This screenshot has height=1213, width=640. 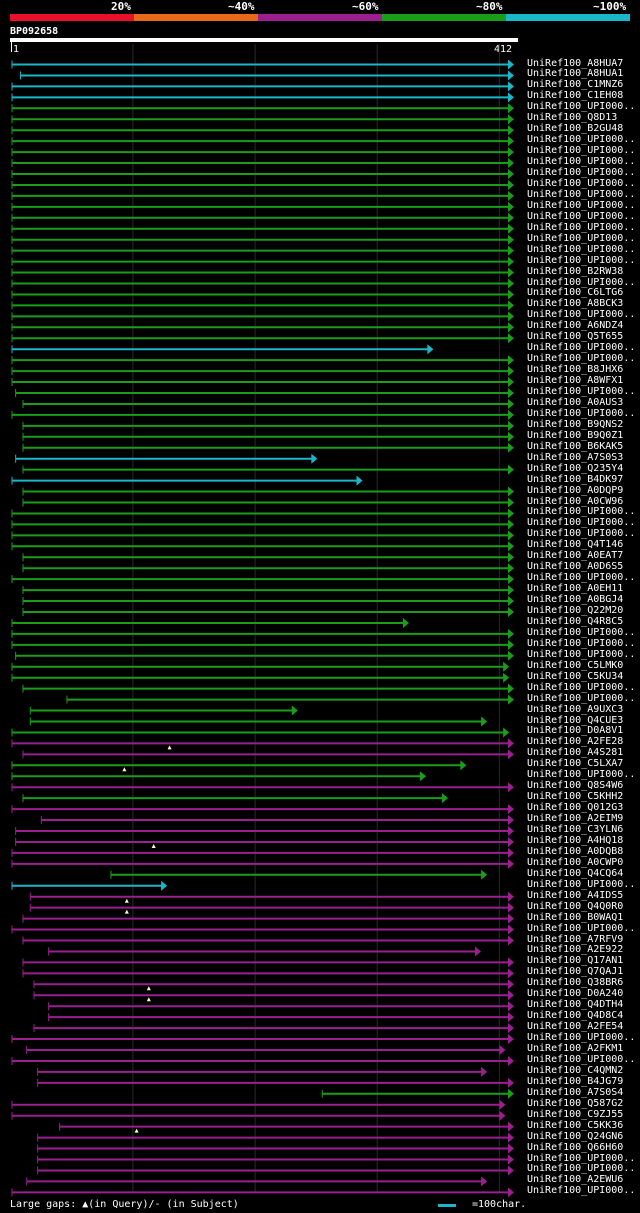 I want to click on hit-label: UniRef100_B4JG79, so click(x=575, y=1081).